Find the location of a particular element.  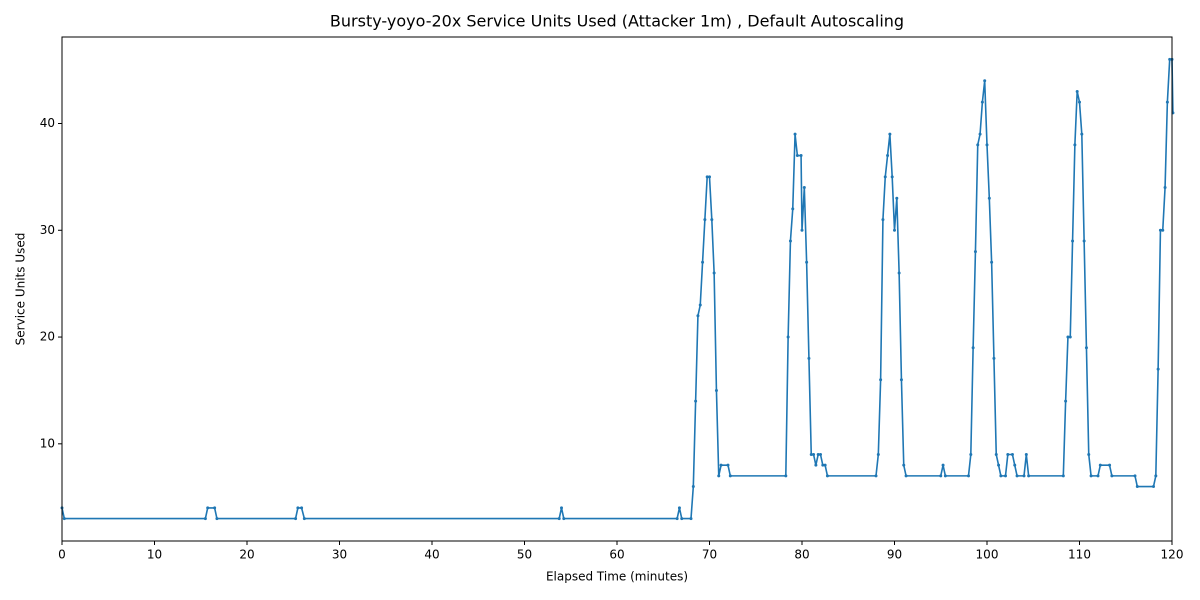

x-tick-label: 80 is located at coordinates (801, 555).